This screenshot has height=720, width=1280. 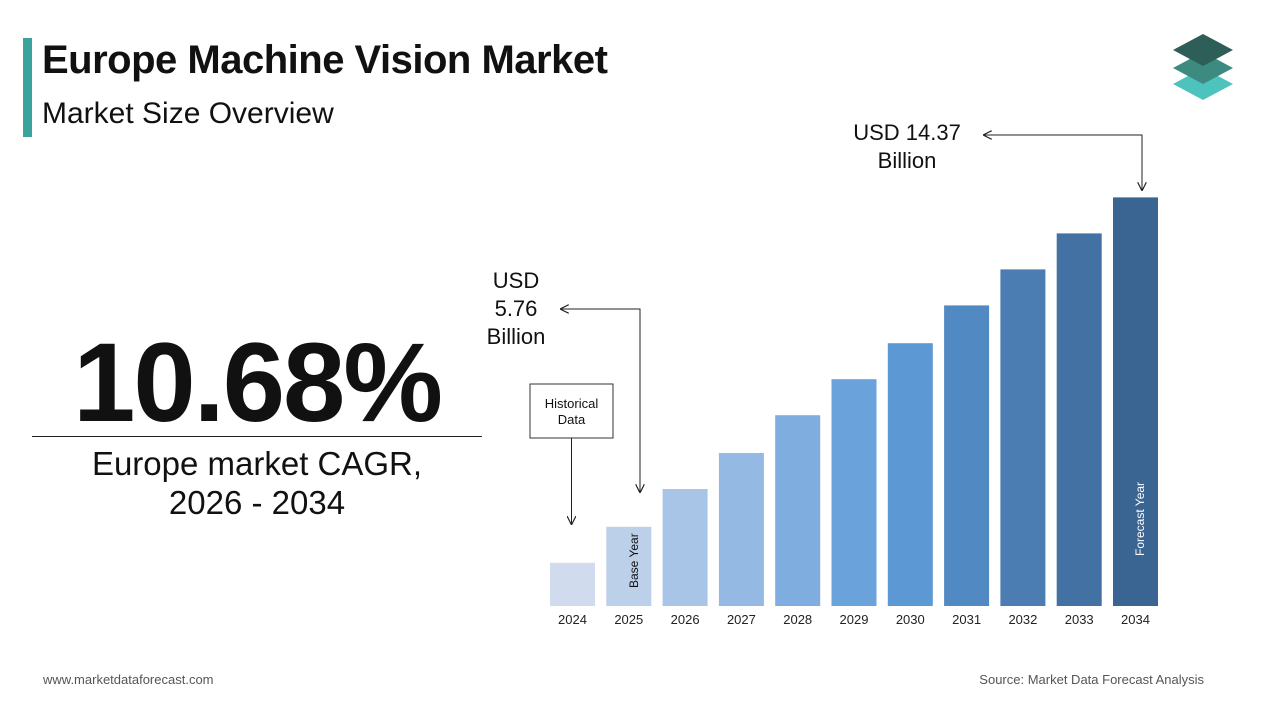 I want to click on x-tick-label-2026: 2026, so click(x=685, y=619).